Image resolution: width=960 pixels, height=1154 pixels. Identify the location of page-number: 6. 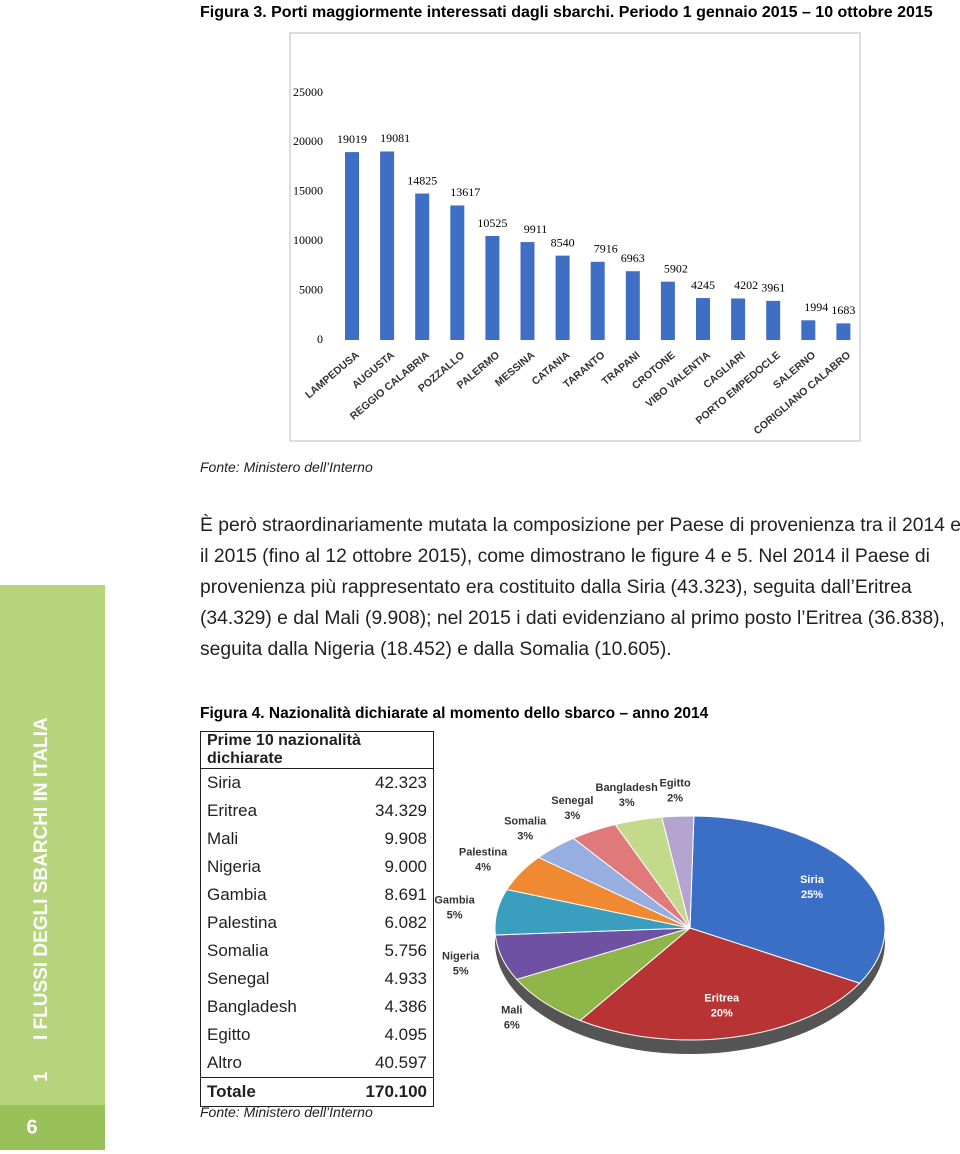
(31, 1127).